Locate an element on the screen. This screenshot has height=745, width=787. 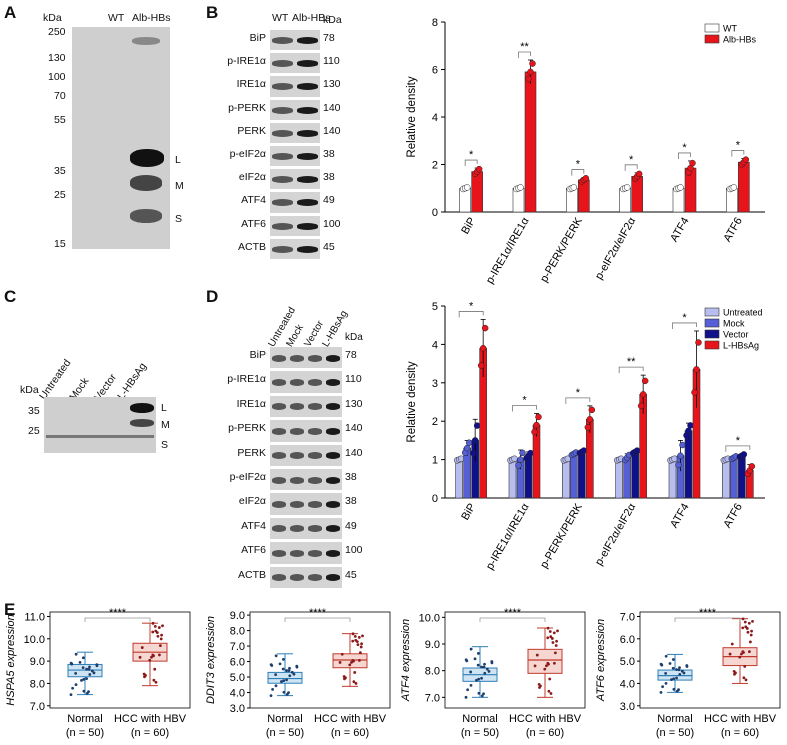
x-tick-label: p-eIF2α/eIF2α is located at coordinates (616, 534).